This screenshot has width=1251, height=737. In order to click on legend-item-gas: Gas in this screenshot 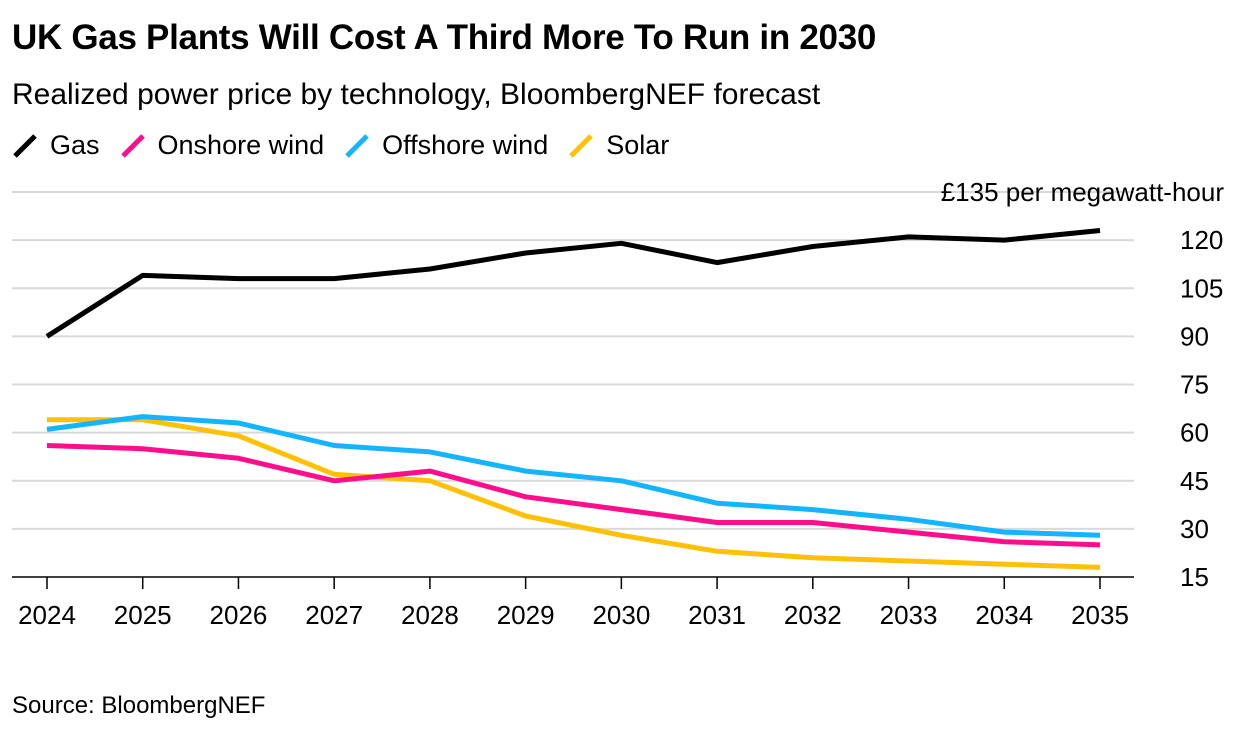, I will do `click(56, 145)`.